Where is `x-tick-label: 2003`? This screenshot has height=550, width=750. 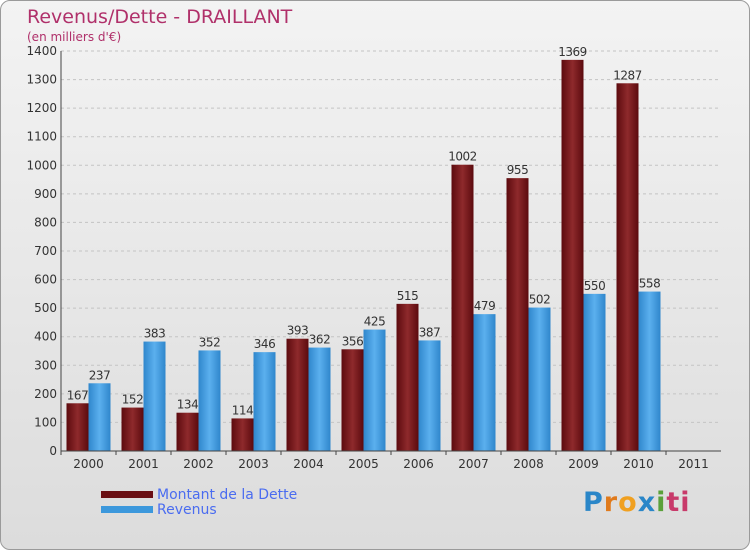 x-tick-label: 2003 is located at coordinates (253, 464).